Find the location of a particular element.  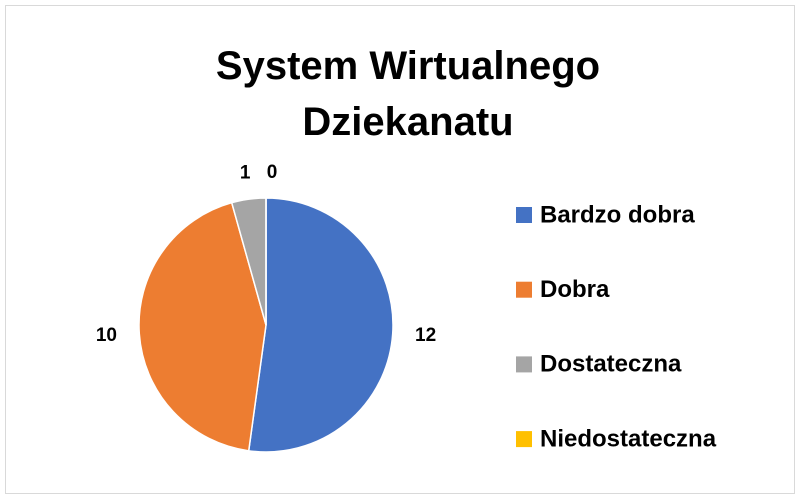

data-label: 10 is located at coordinates (106, 335).